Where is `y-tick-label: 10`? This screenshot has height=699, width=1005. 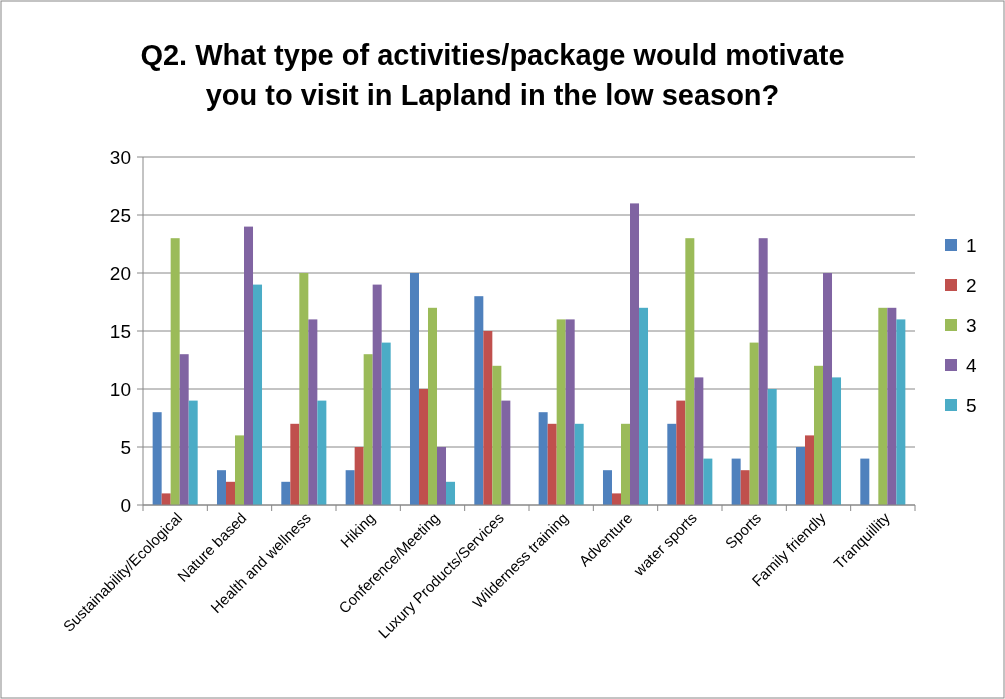
y-tick-label: 10 is located at coordinates (120, 389).